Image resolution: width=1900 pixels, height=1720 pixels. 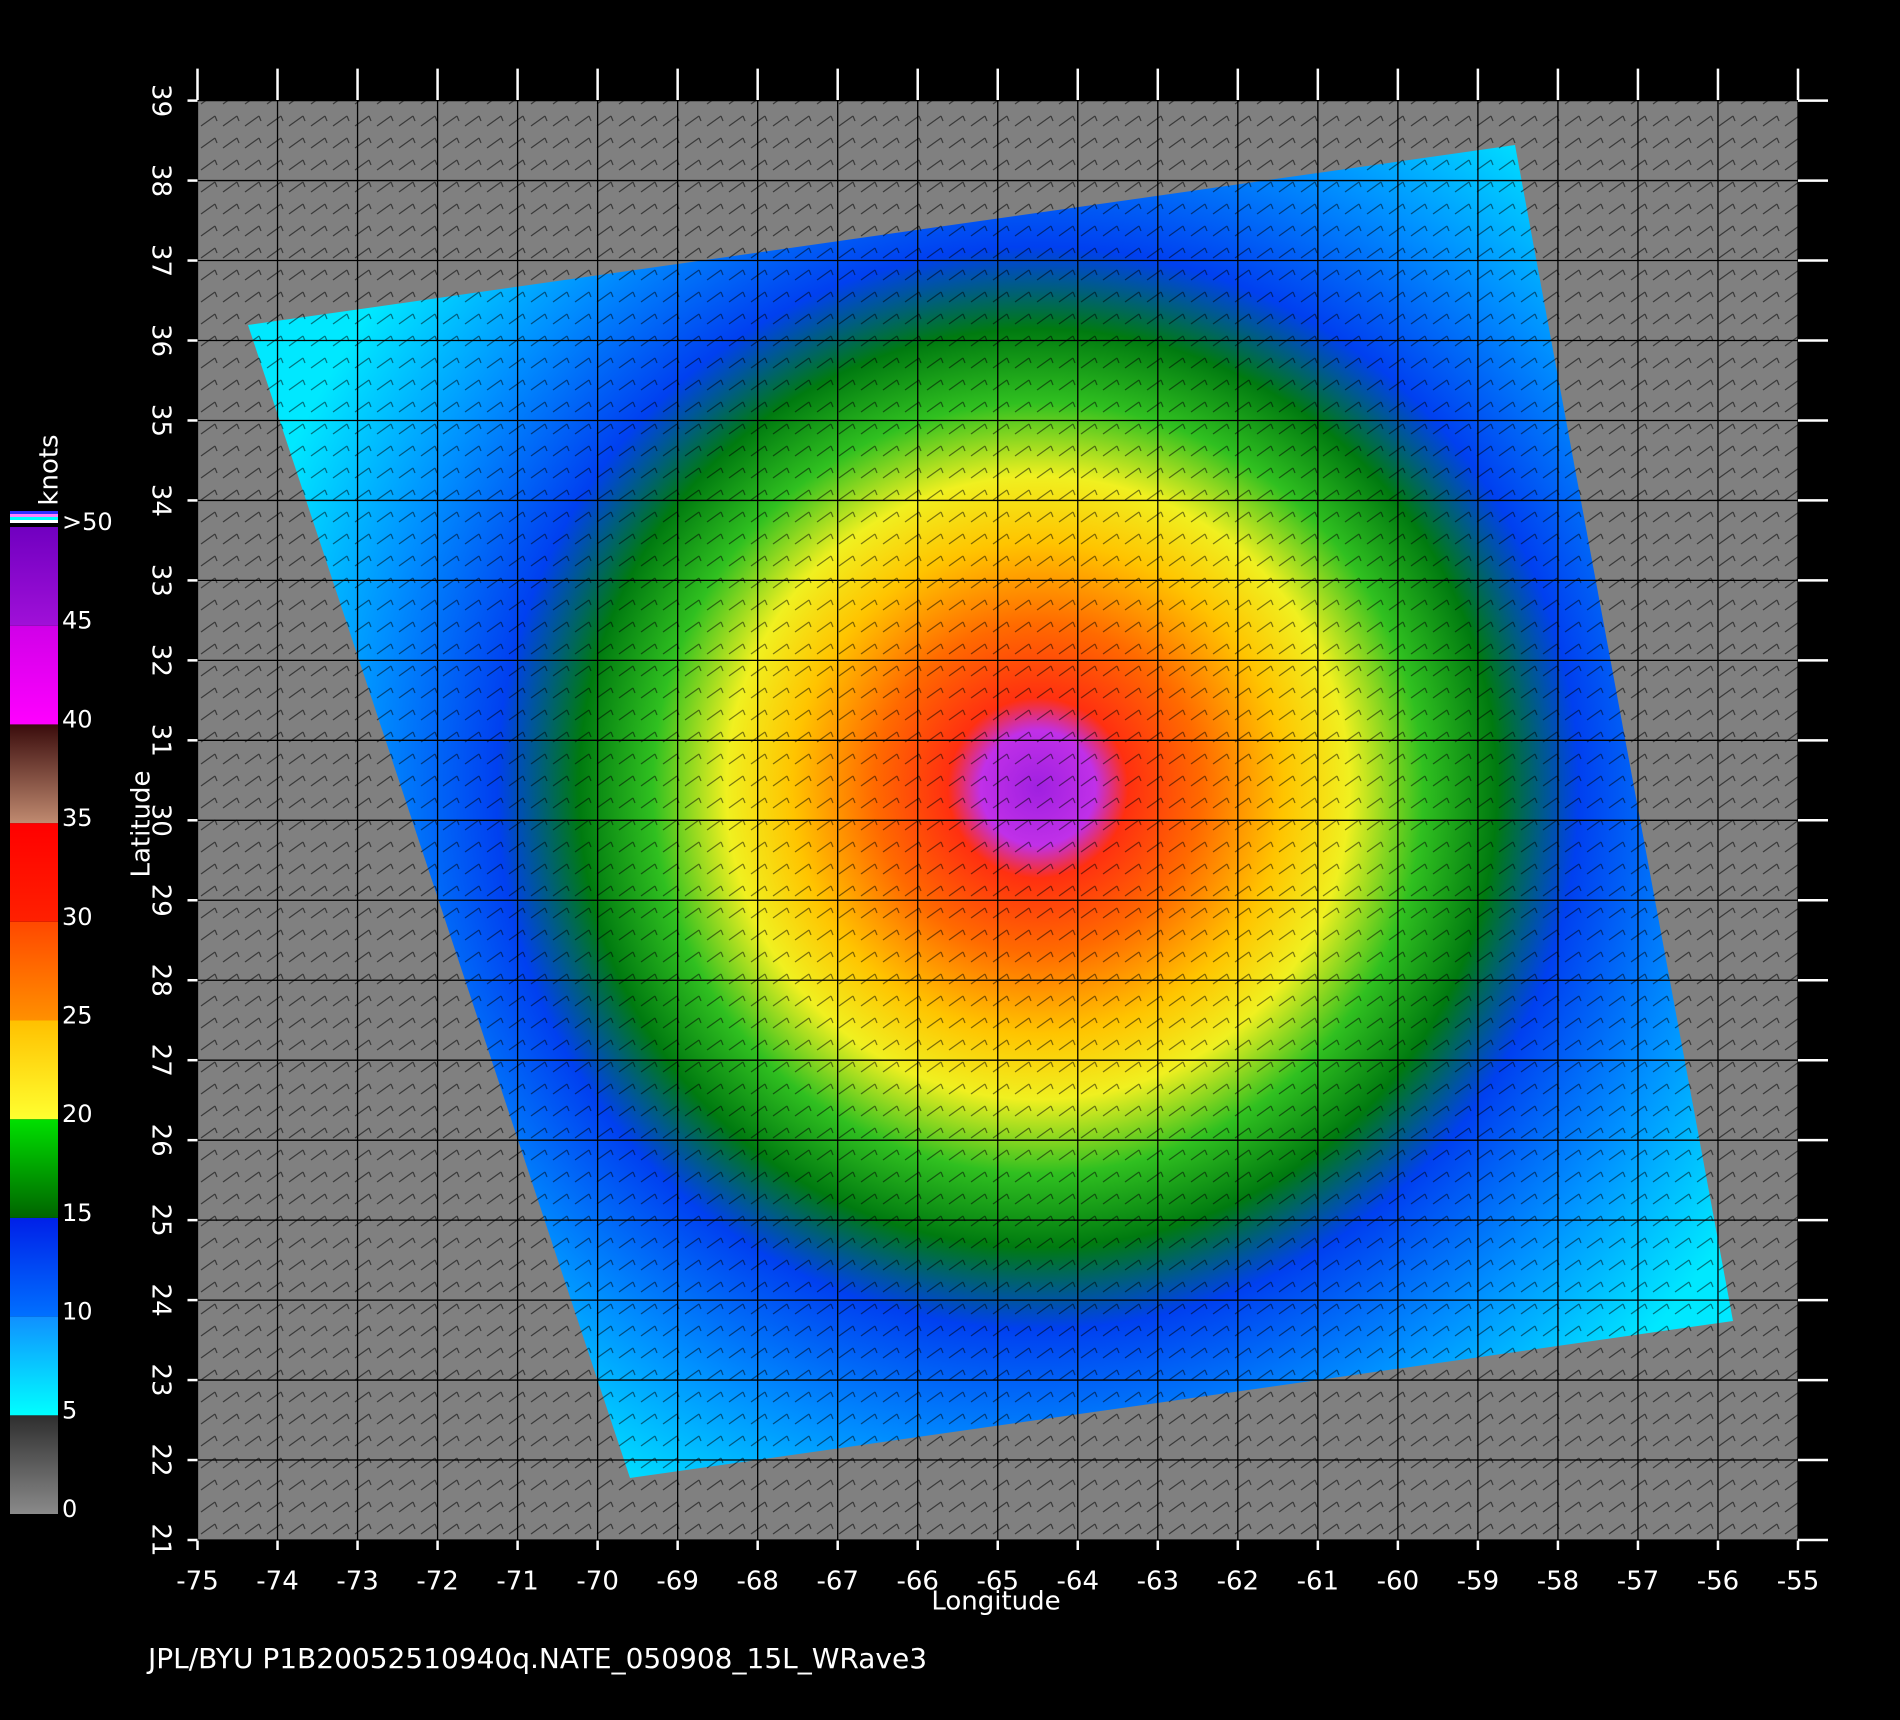 I want to click on x-tick-label: -71, so click(x=517, y=1582).